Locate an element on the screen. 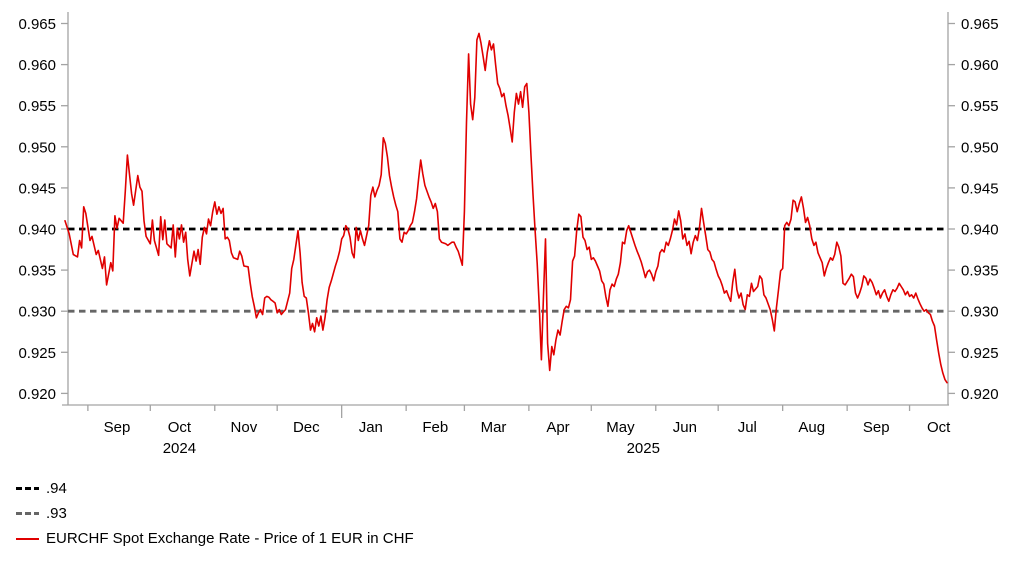  y-tick-label-left: 0.935 is located at coordinates (37, 271).